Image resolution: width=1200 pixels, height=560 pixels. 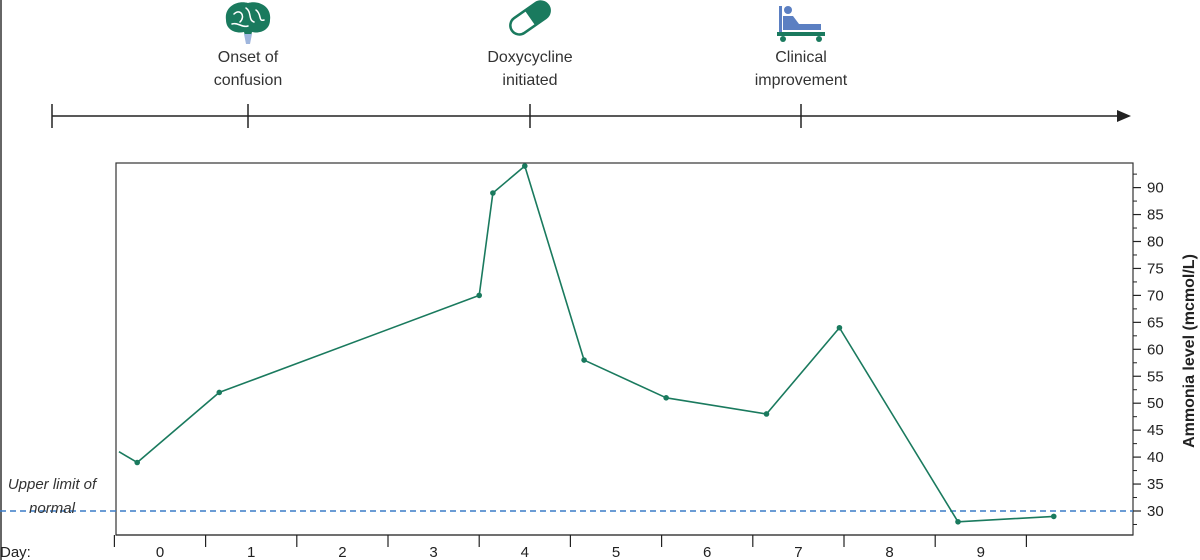 I want to click on day-label: 8, so click(x=889, y=552).